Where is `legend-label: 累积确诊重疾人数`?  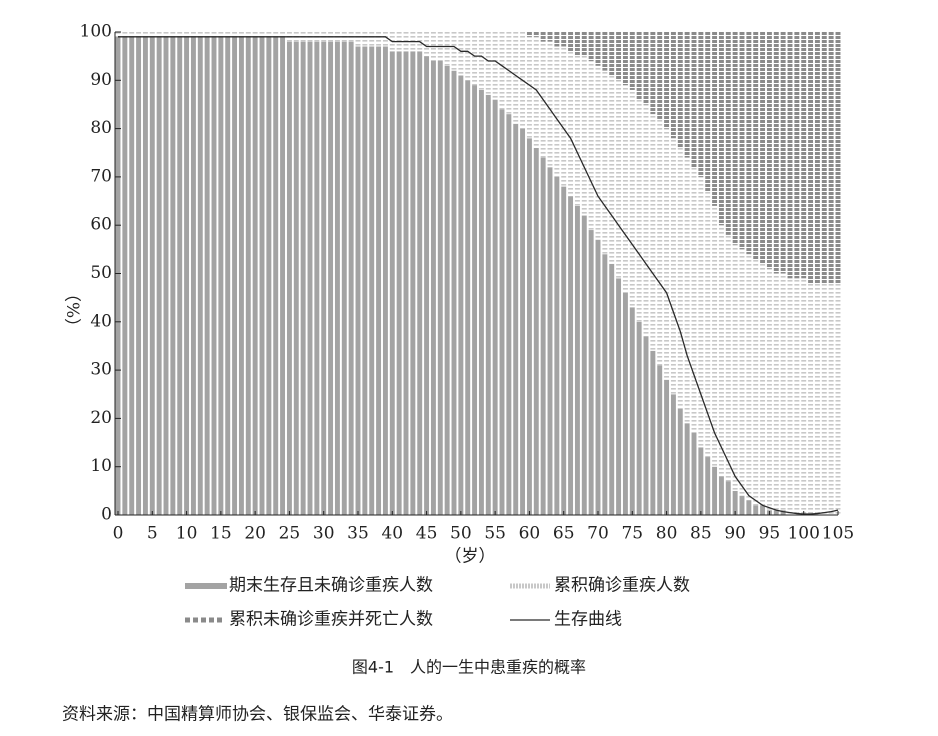 legend-label: 累积确诊重疾人数 is located at coordinates (622, 586).